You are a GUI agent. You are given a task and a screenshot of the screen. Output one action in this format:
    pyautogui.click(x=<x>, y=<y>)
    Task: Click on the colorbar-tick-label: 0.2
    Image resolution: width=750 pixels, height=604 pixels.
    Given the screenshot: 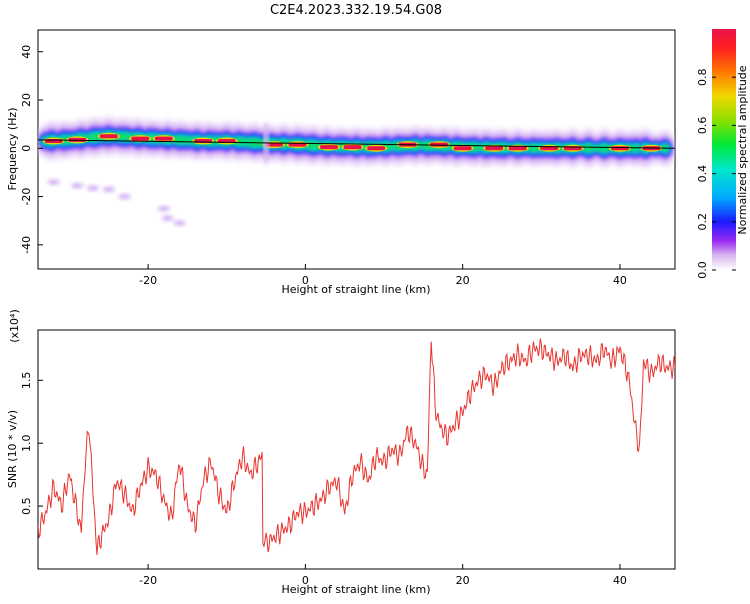 What is the action you would take?
    pyautogui.click(x=702, y=222)
    